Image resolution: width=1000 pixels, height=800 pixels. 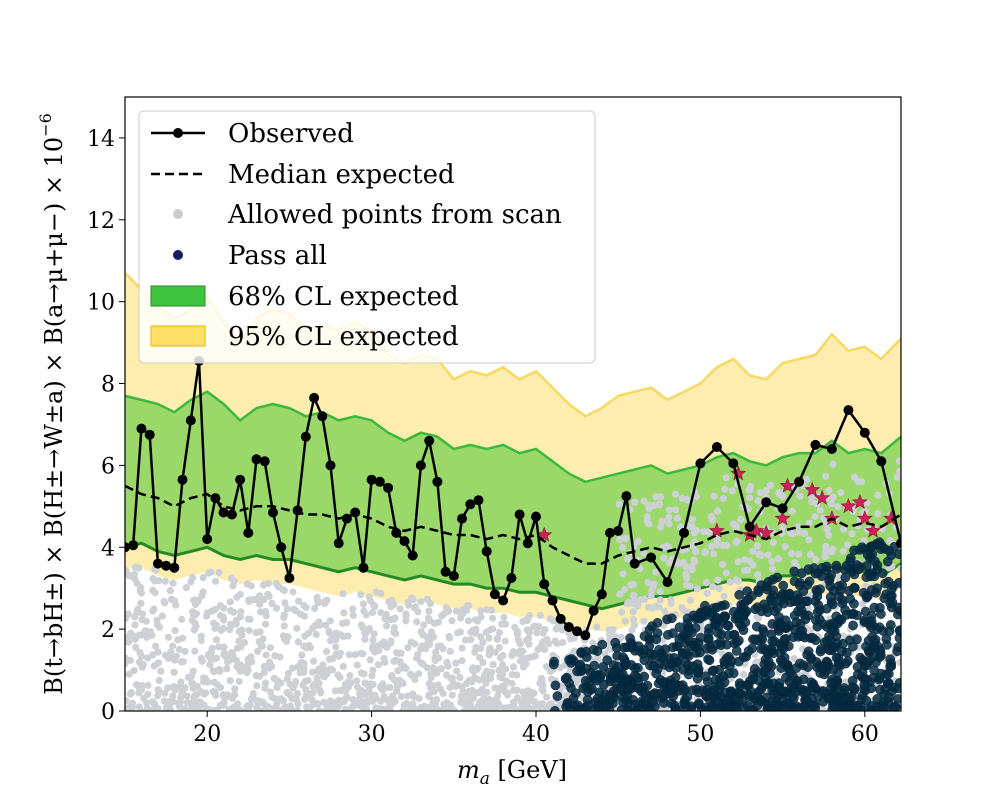 What do you see at coordinates (106, 426) in the screenshot?
I see `y-axis-ticks: 0 2 4 6 8 10 12 14` at bounding box center [106, 426].